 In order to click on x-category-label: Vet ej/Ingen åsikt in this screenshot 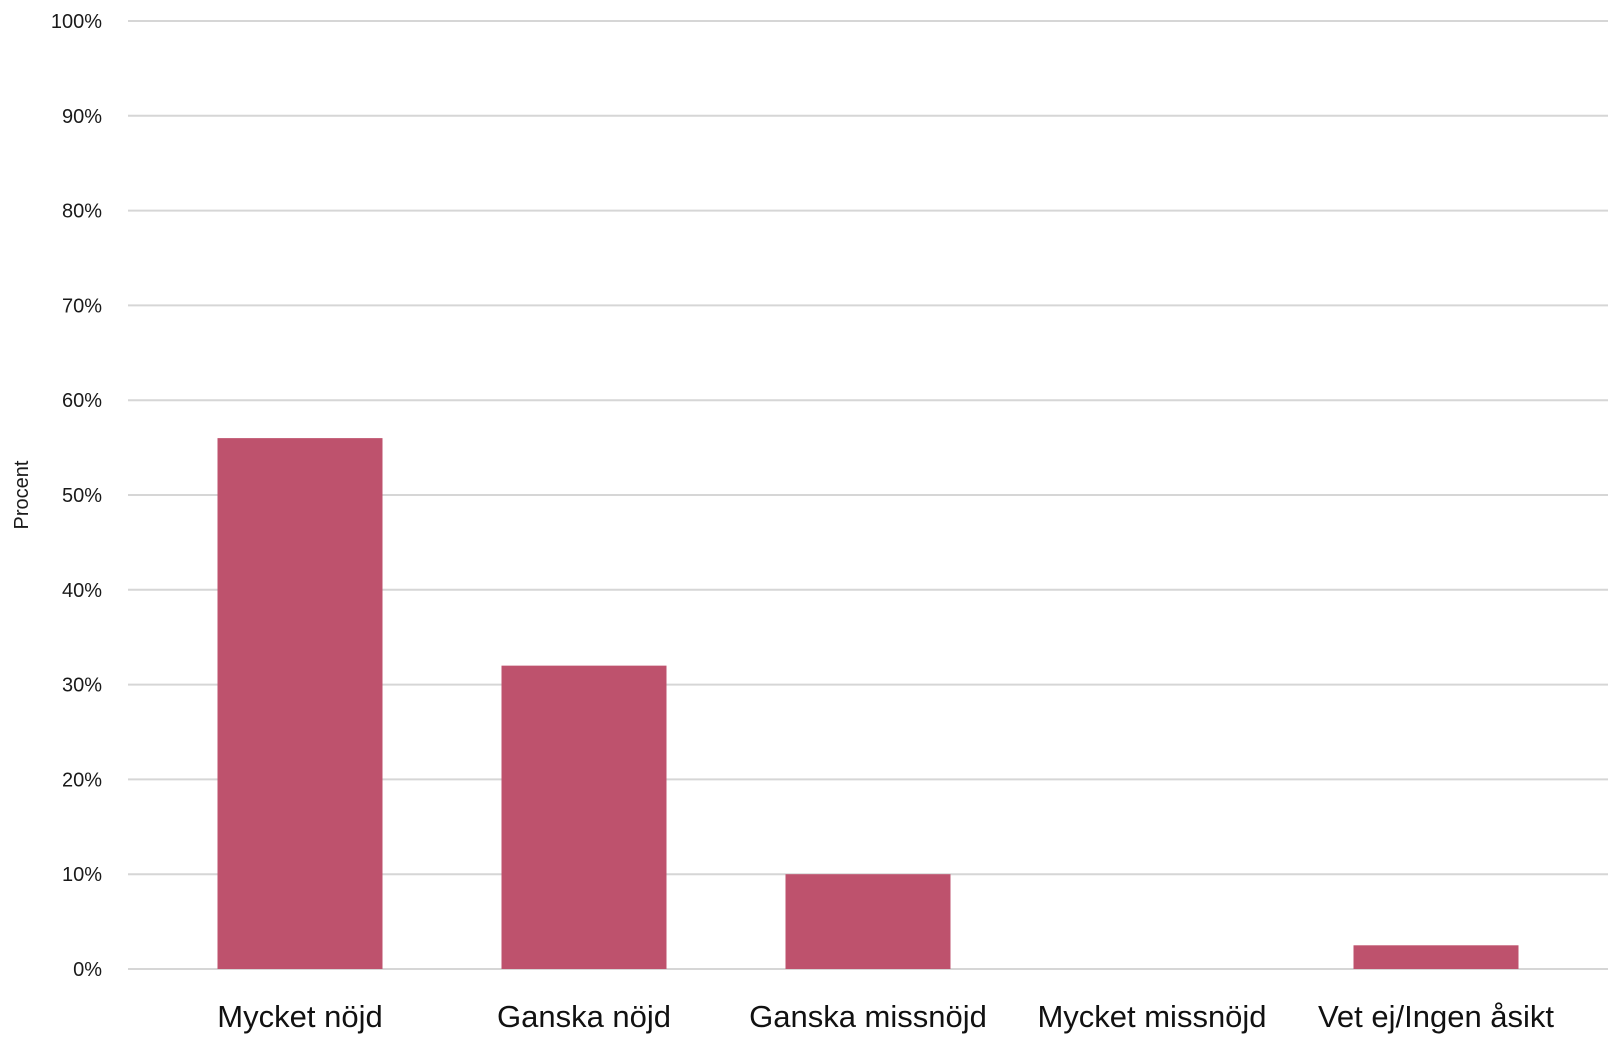, I will do `click(1436, 1016)`.